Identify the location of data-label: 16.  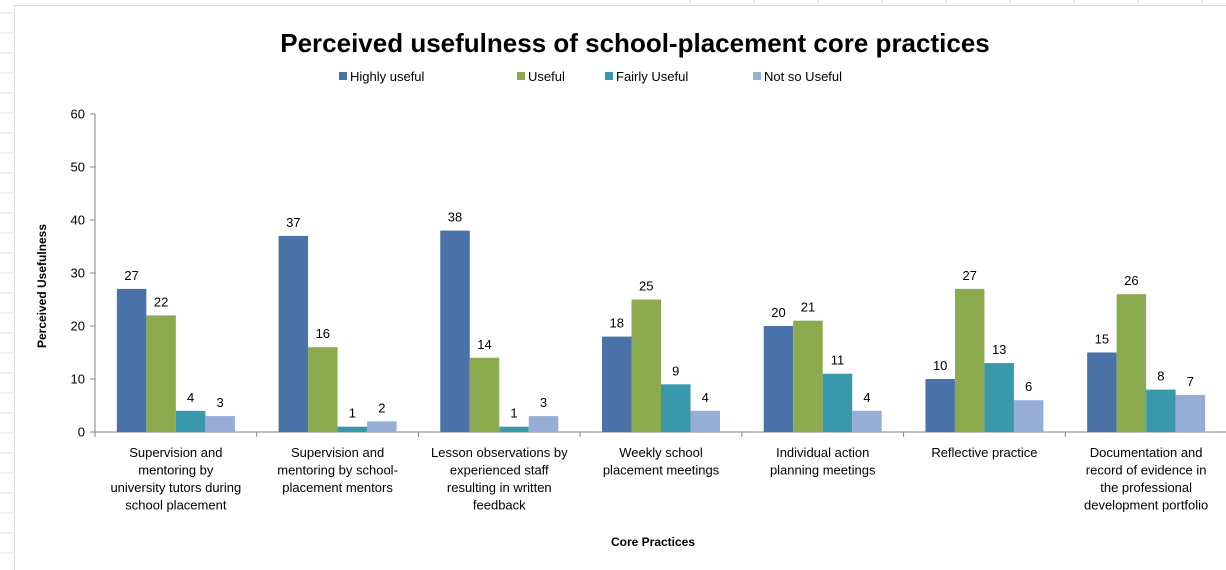
(323, 333).